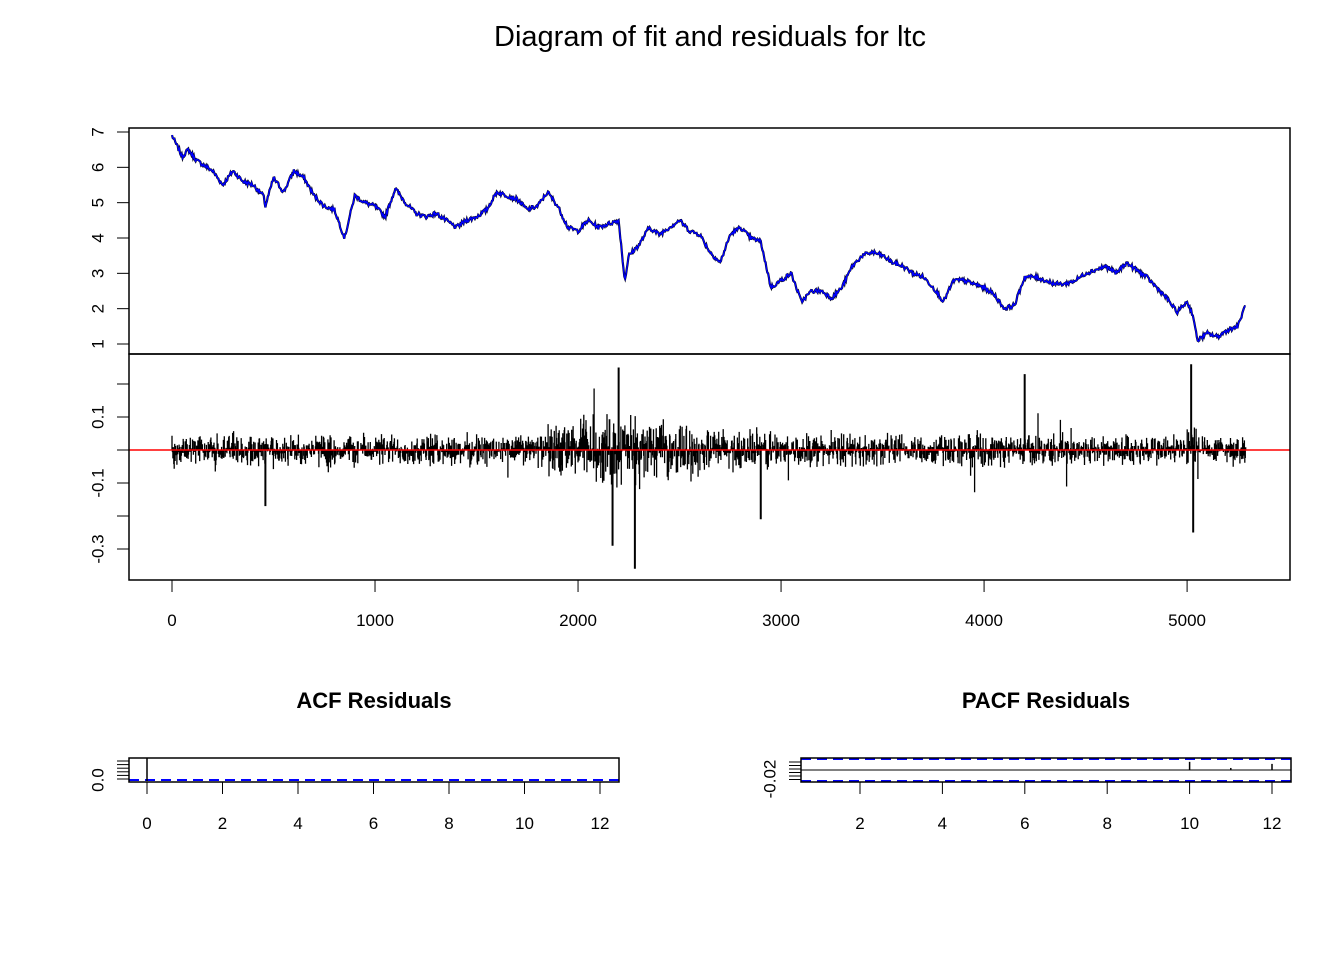 The height and width of the screenshot is (960, 1344). What do you see at coordinates (297, 823) in the screenshot?
I see `acf-x-tick-label: 4` at bounding box center [297, 823].